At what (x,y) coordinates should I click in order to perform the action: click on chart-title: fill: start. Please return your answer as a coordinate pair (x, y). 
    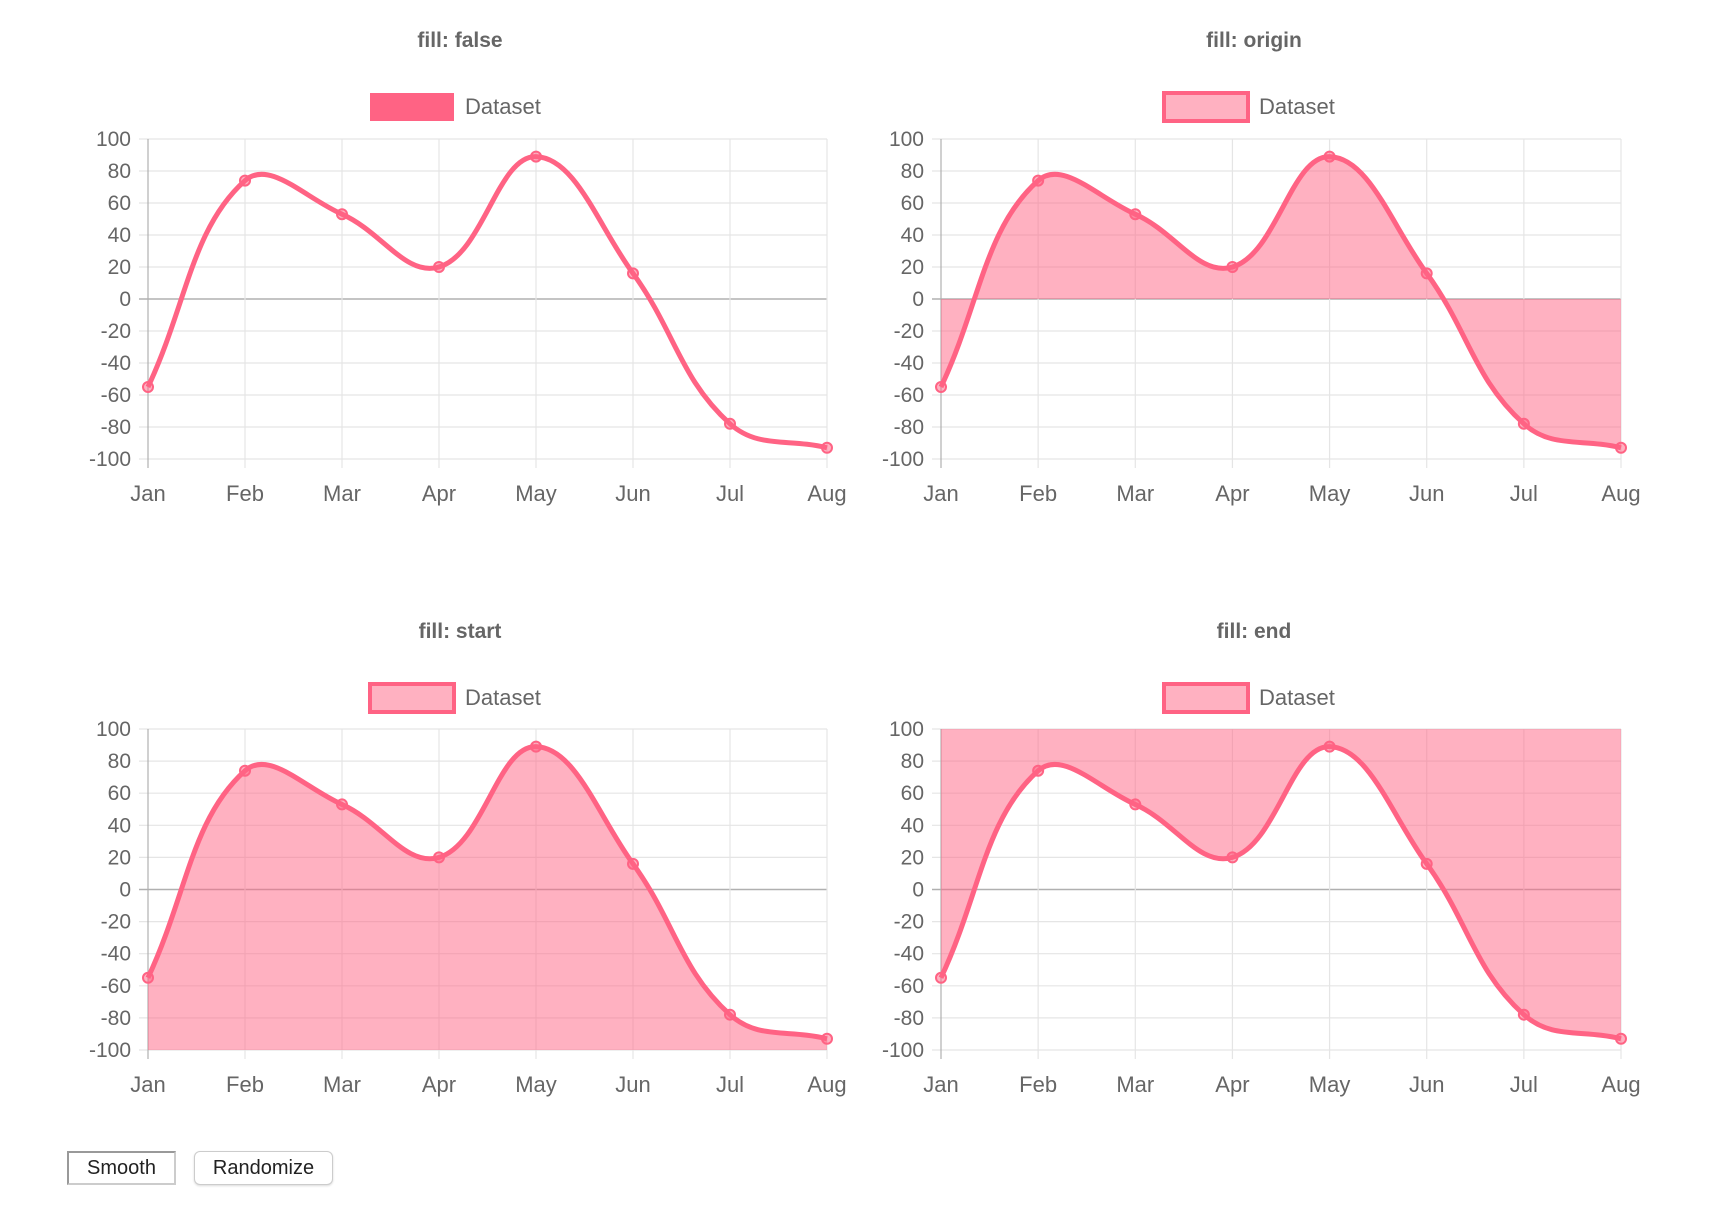
    Looking at the image, I should click on (460, 631).